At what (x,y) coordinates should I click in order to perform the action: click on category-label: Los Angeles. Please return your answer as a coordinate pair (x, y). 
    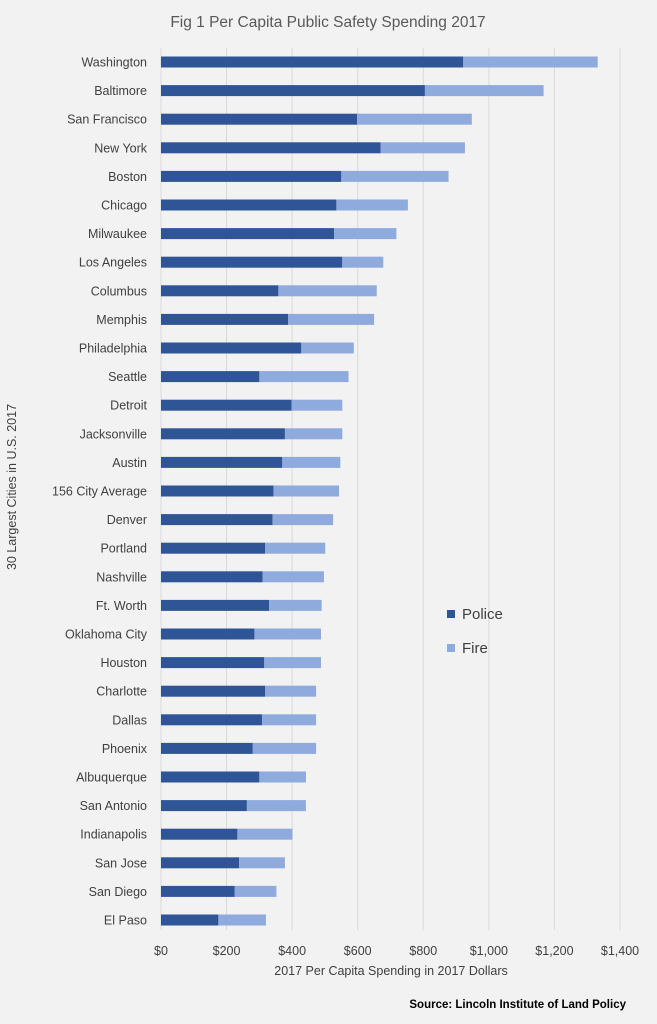
    Looking at the image, I should click on (113, 263).